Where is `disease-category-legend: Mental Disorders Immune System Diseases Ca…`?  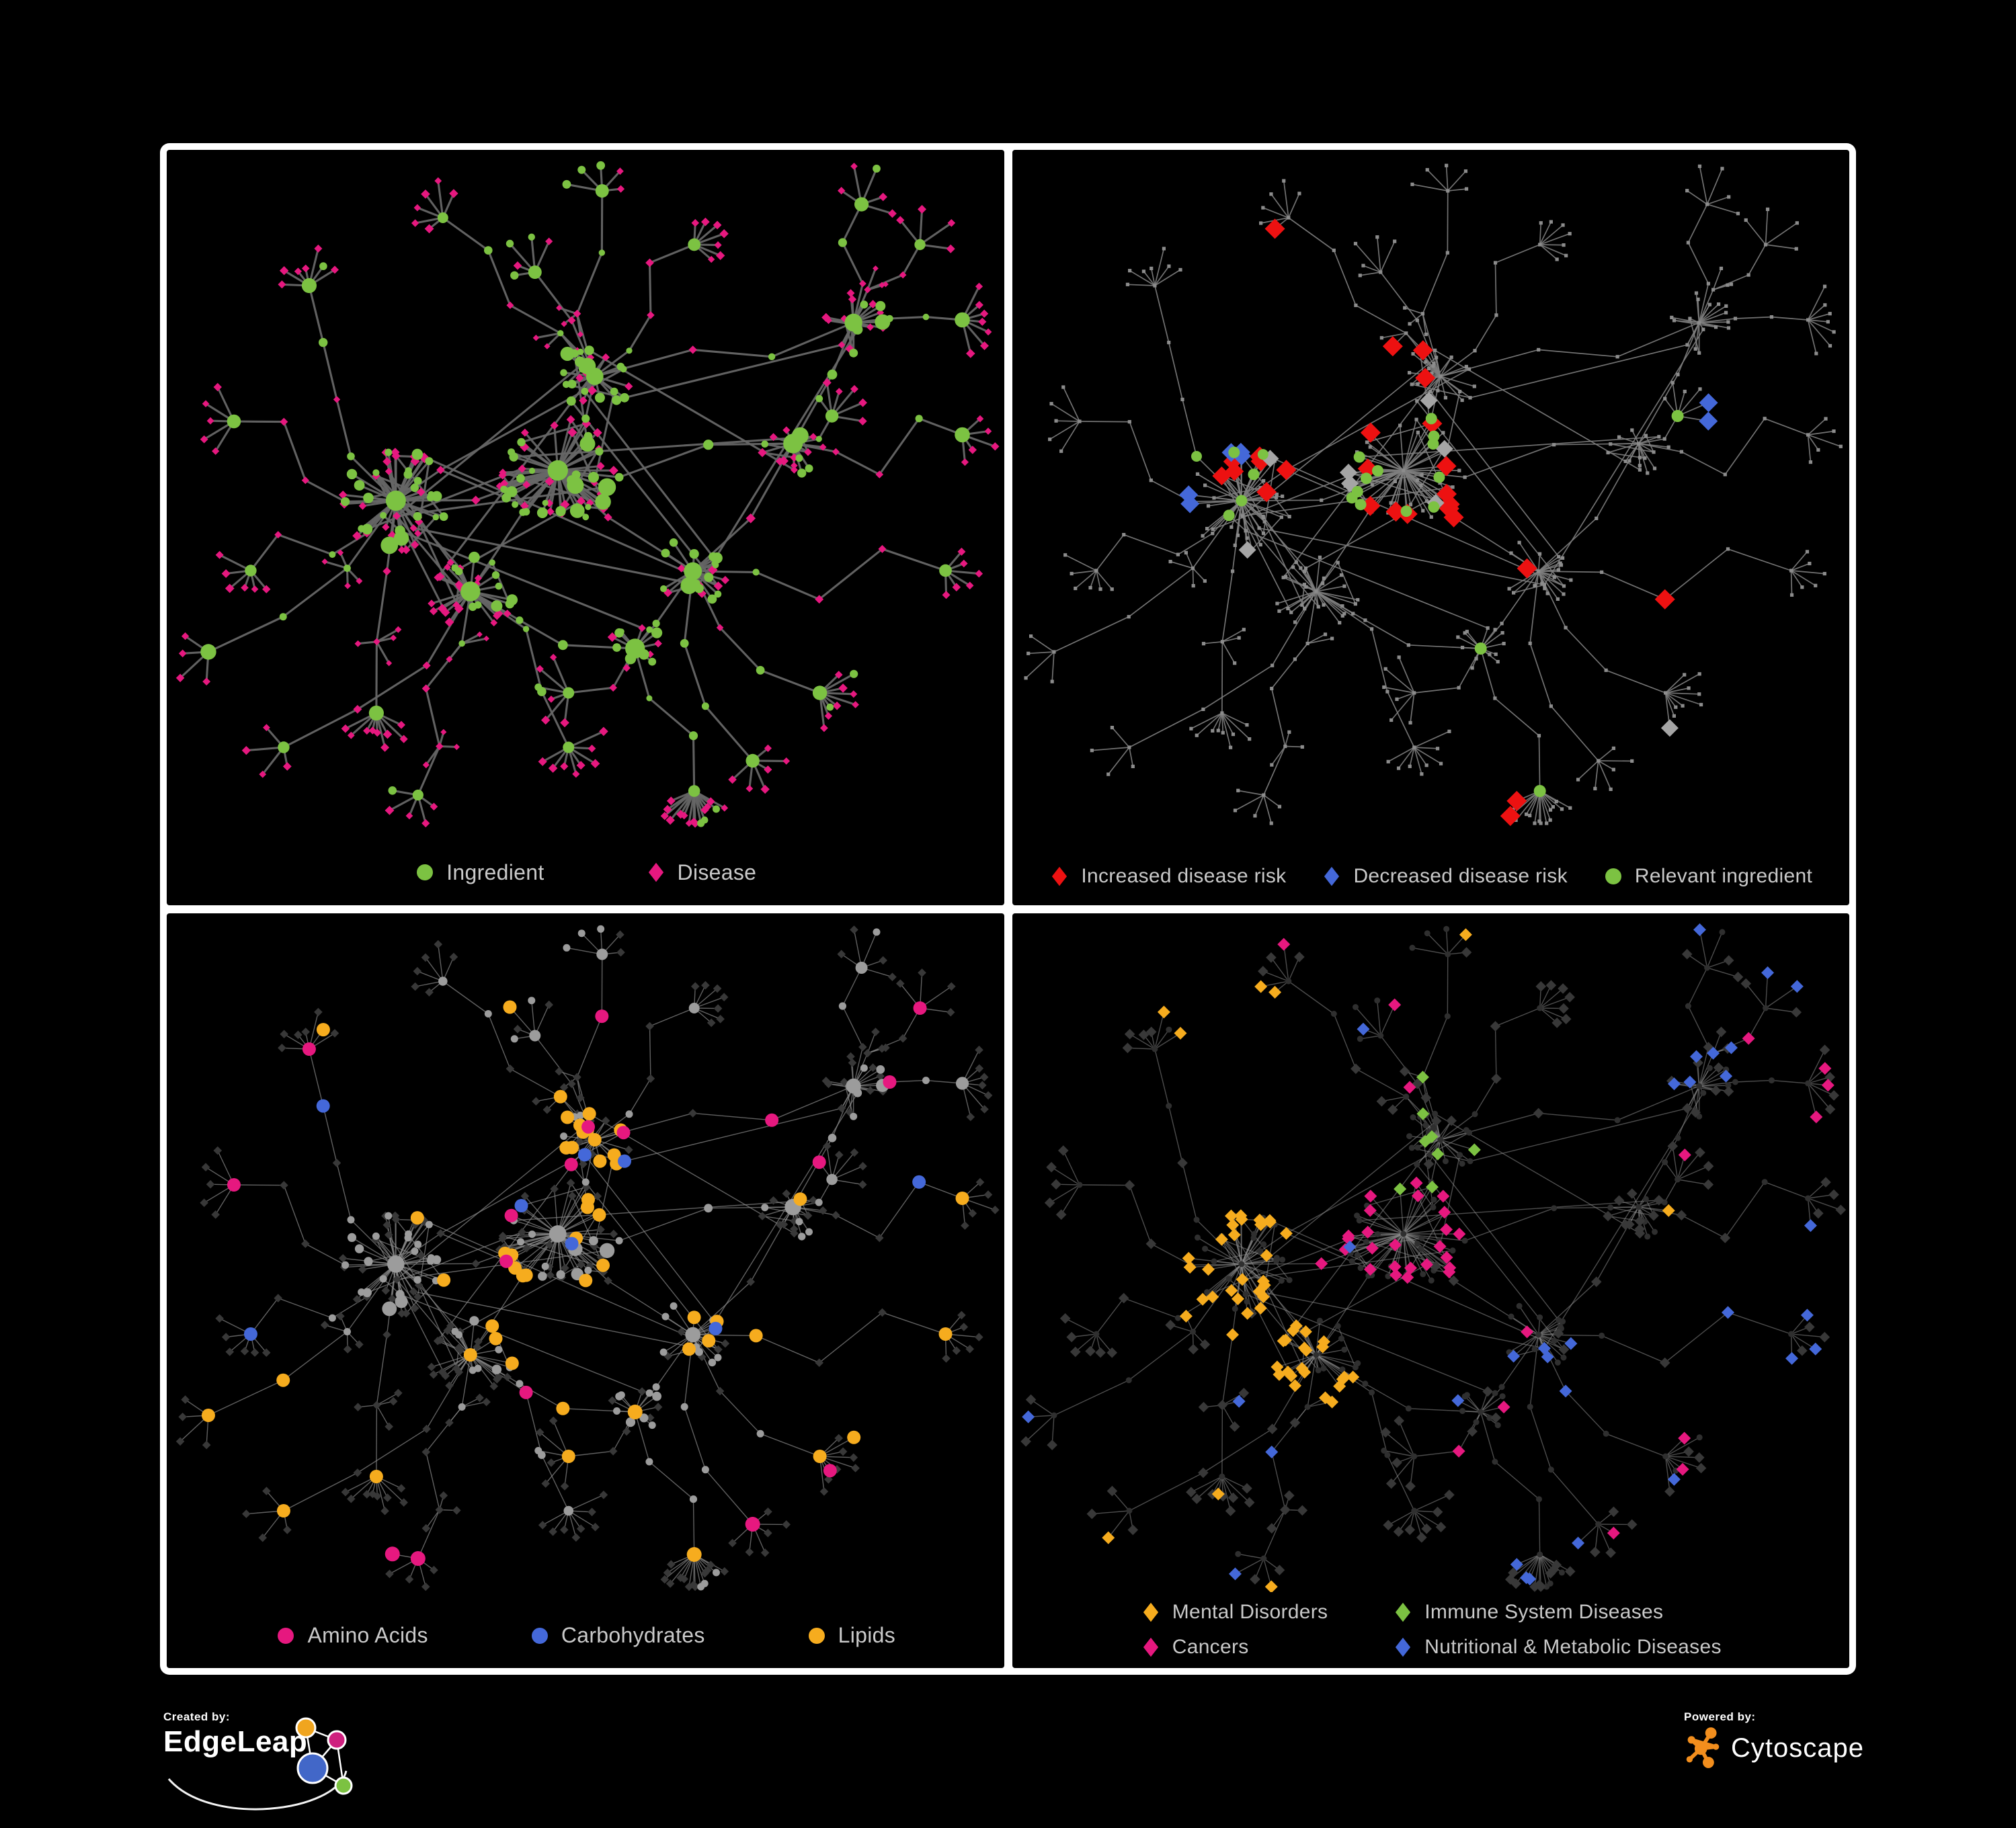
disease-category-legend: Mental Disorders Immune System Diseases Ca… is located at coordinates (1431, 1630).